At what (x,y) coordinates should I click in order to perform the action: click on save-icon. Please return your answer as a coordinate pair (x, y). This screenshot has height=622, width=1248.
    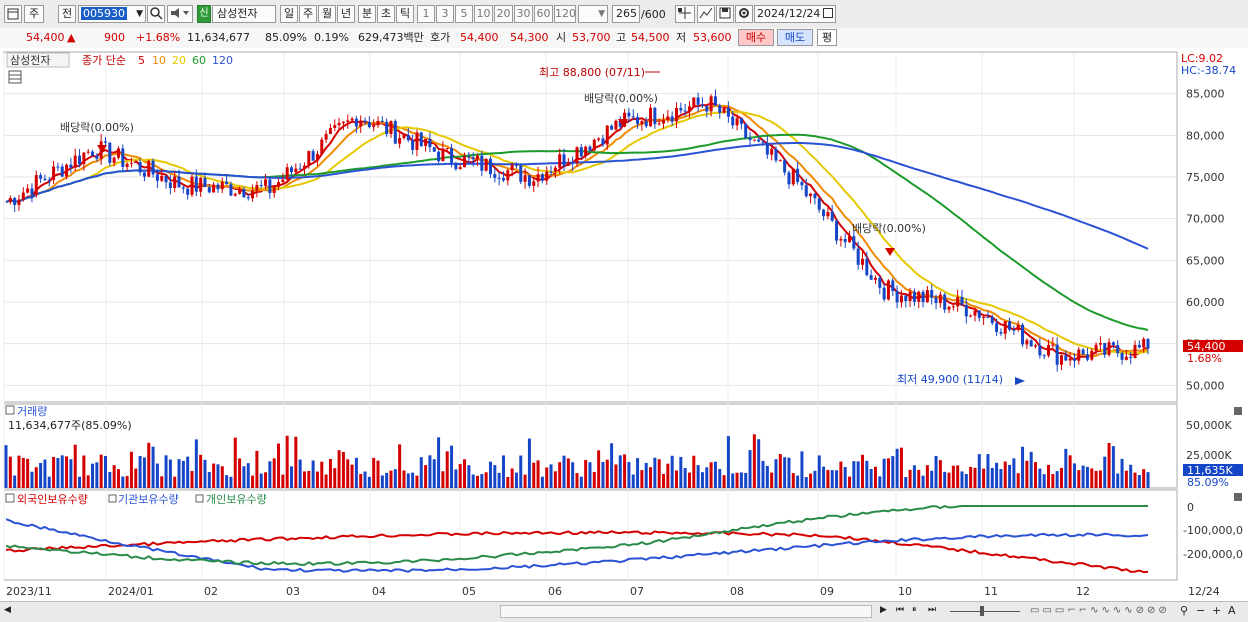
    Looking at the image, I should click on (725, 14).